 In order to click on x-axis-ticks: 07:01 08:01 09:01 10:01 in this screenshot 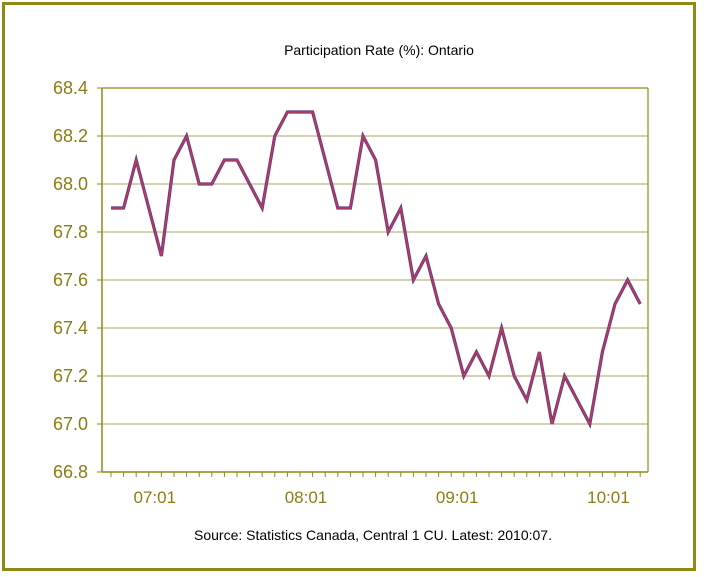, I will do `click(375, 489)`.